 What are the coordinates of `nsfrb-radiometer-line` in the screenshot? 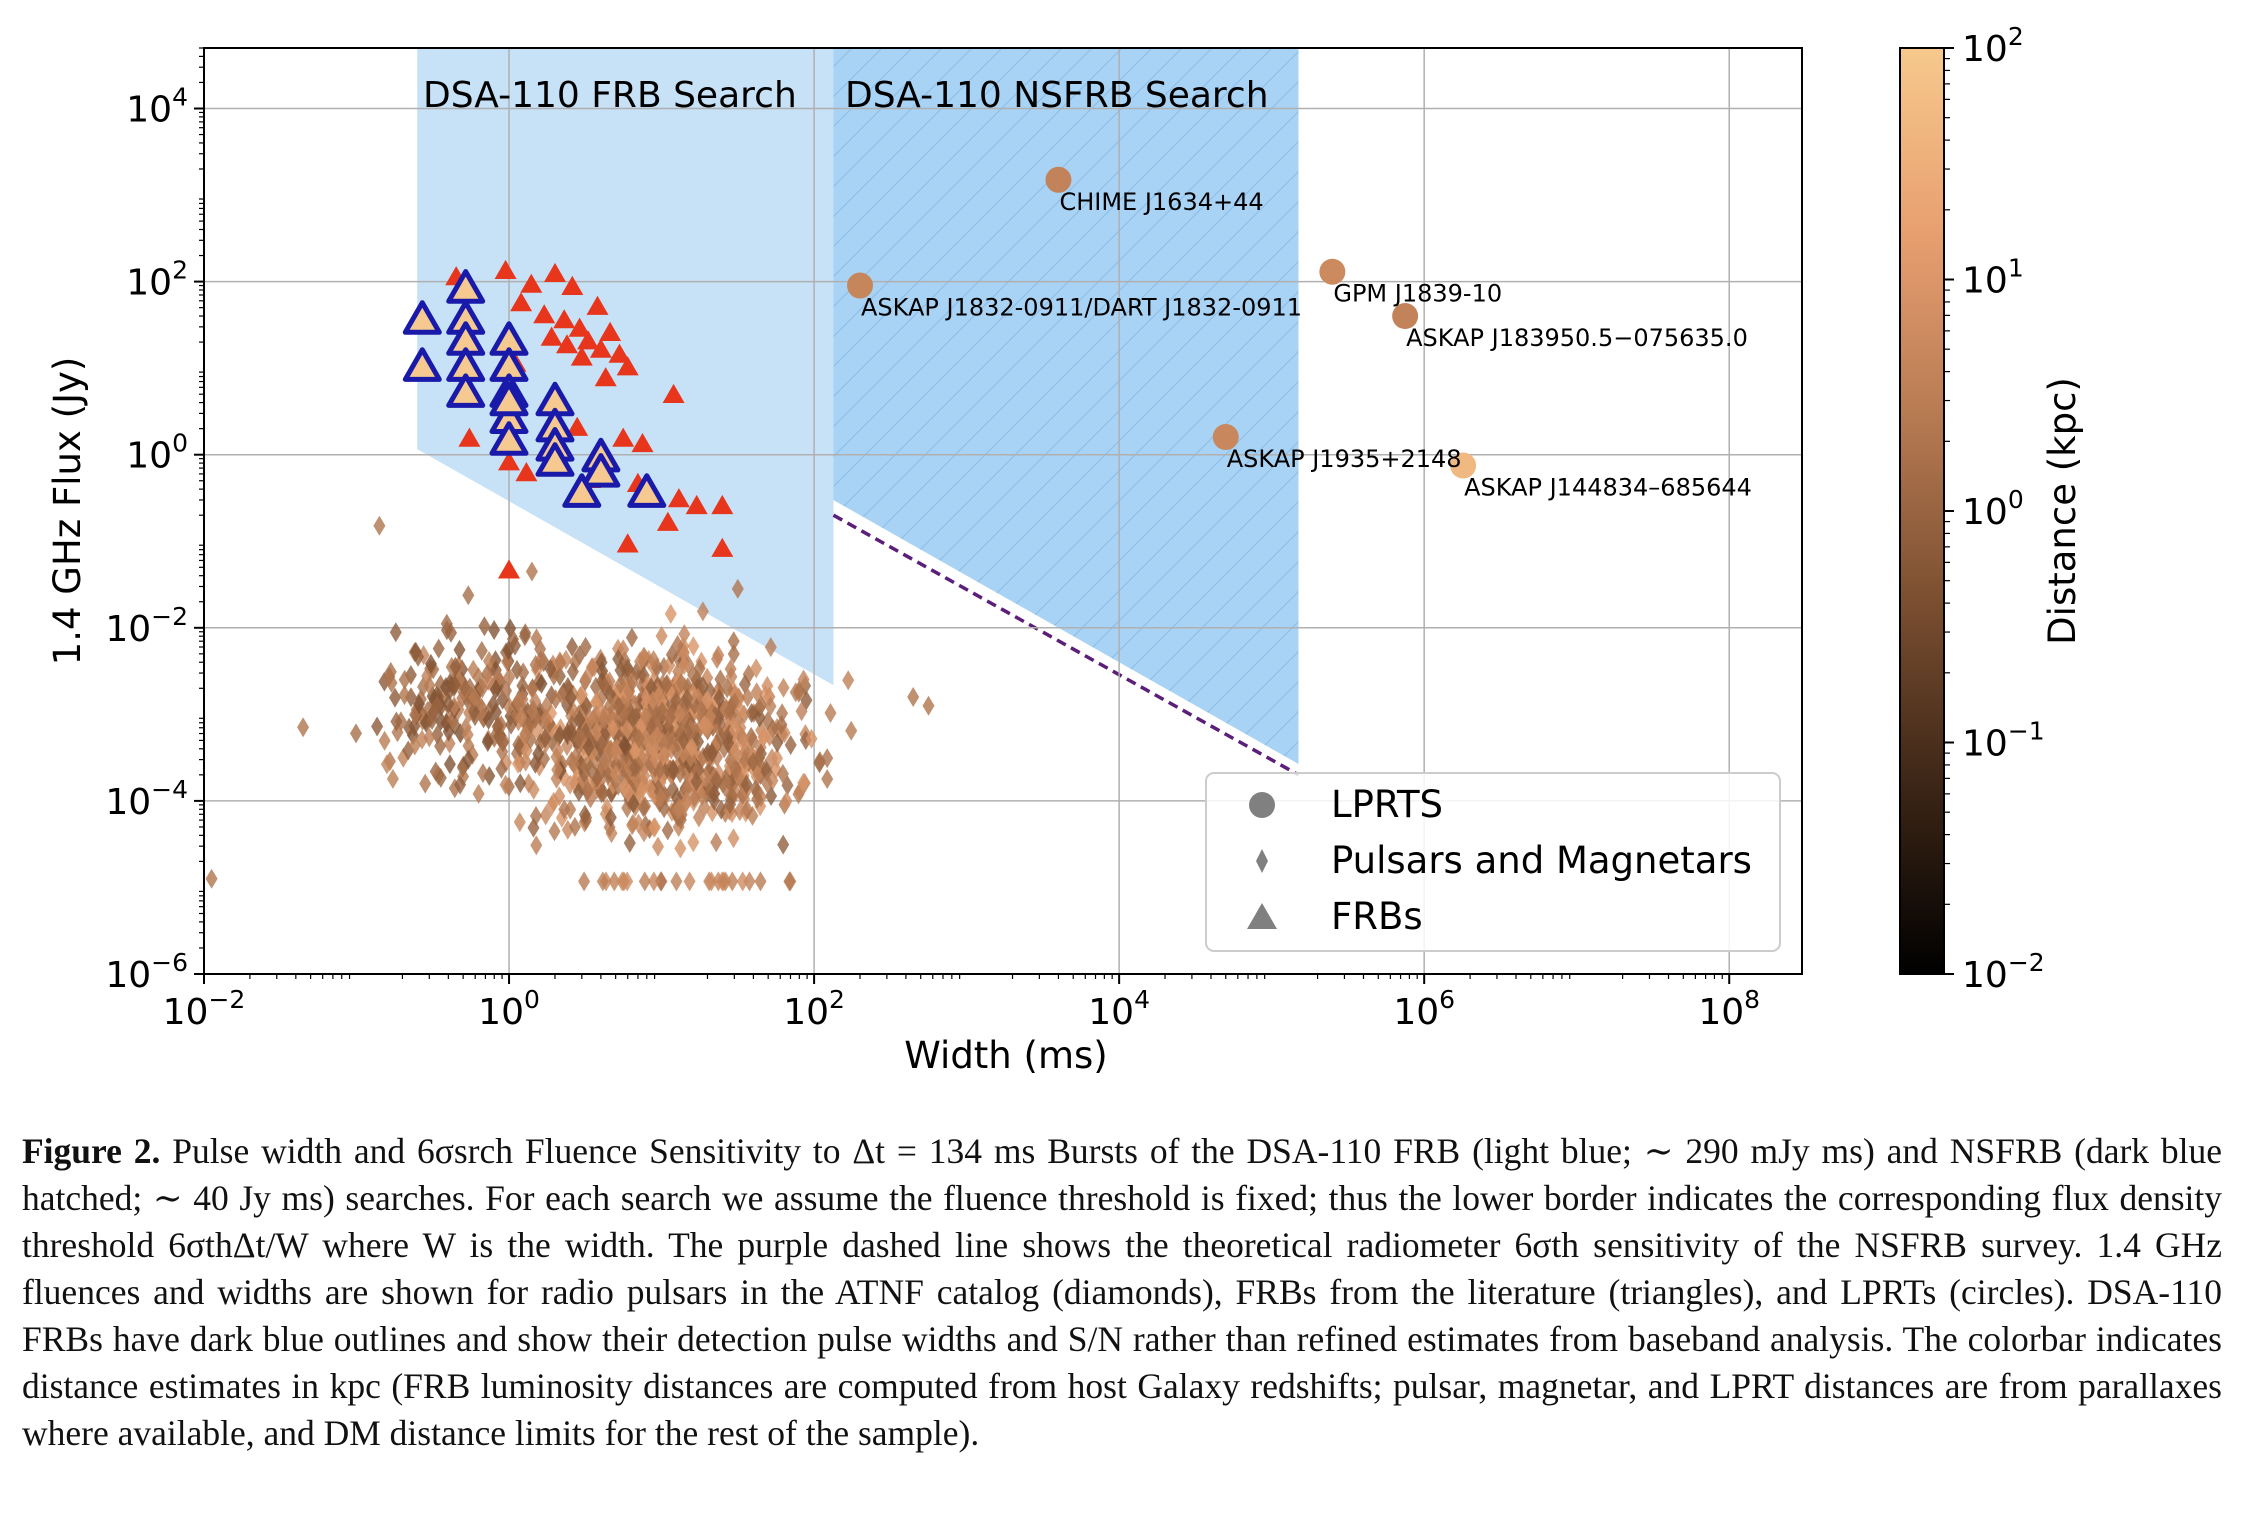 It's located at (1066, 645).